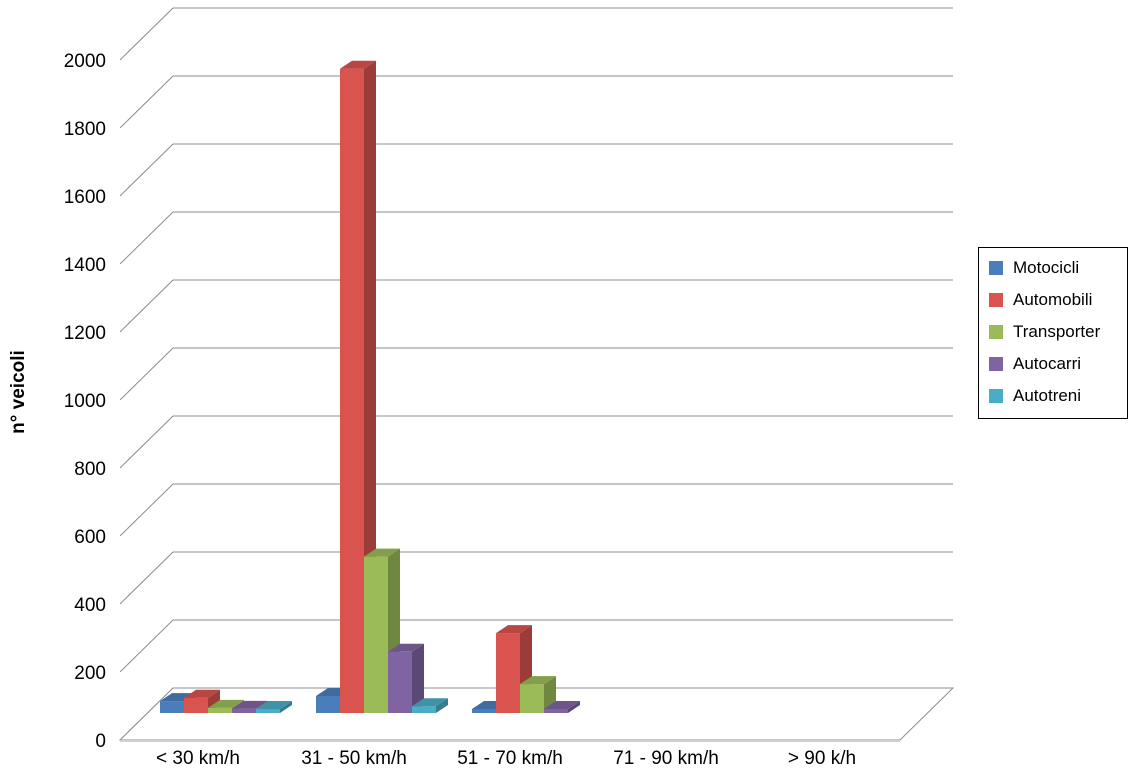 This screenshot has height=774, width=1129. What do you see at coordinates (1047, 363) in the screenshot?
I see `legend-label: Autocarri` at bounding box center [1047, 363].